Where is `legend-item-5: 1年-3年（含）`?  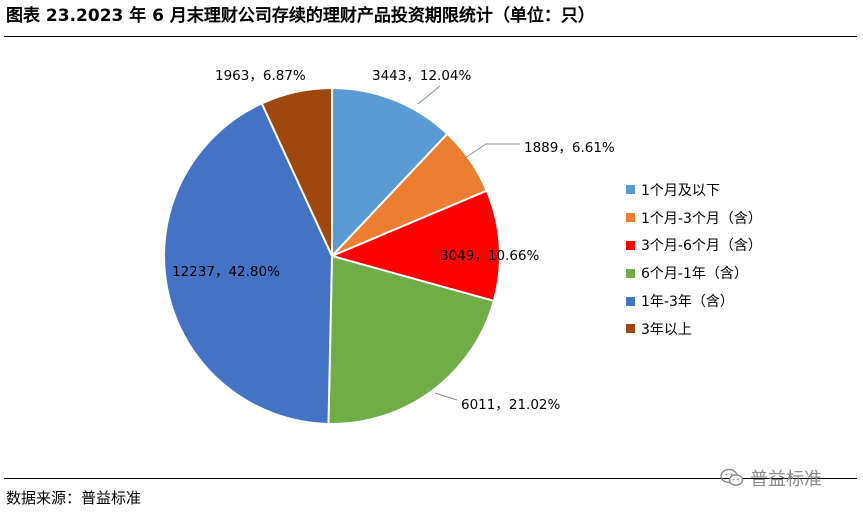
legend-item-5: 1年-3年（含） is located at coordinates (694, 301).